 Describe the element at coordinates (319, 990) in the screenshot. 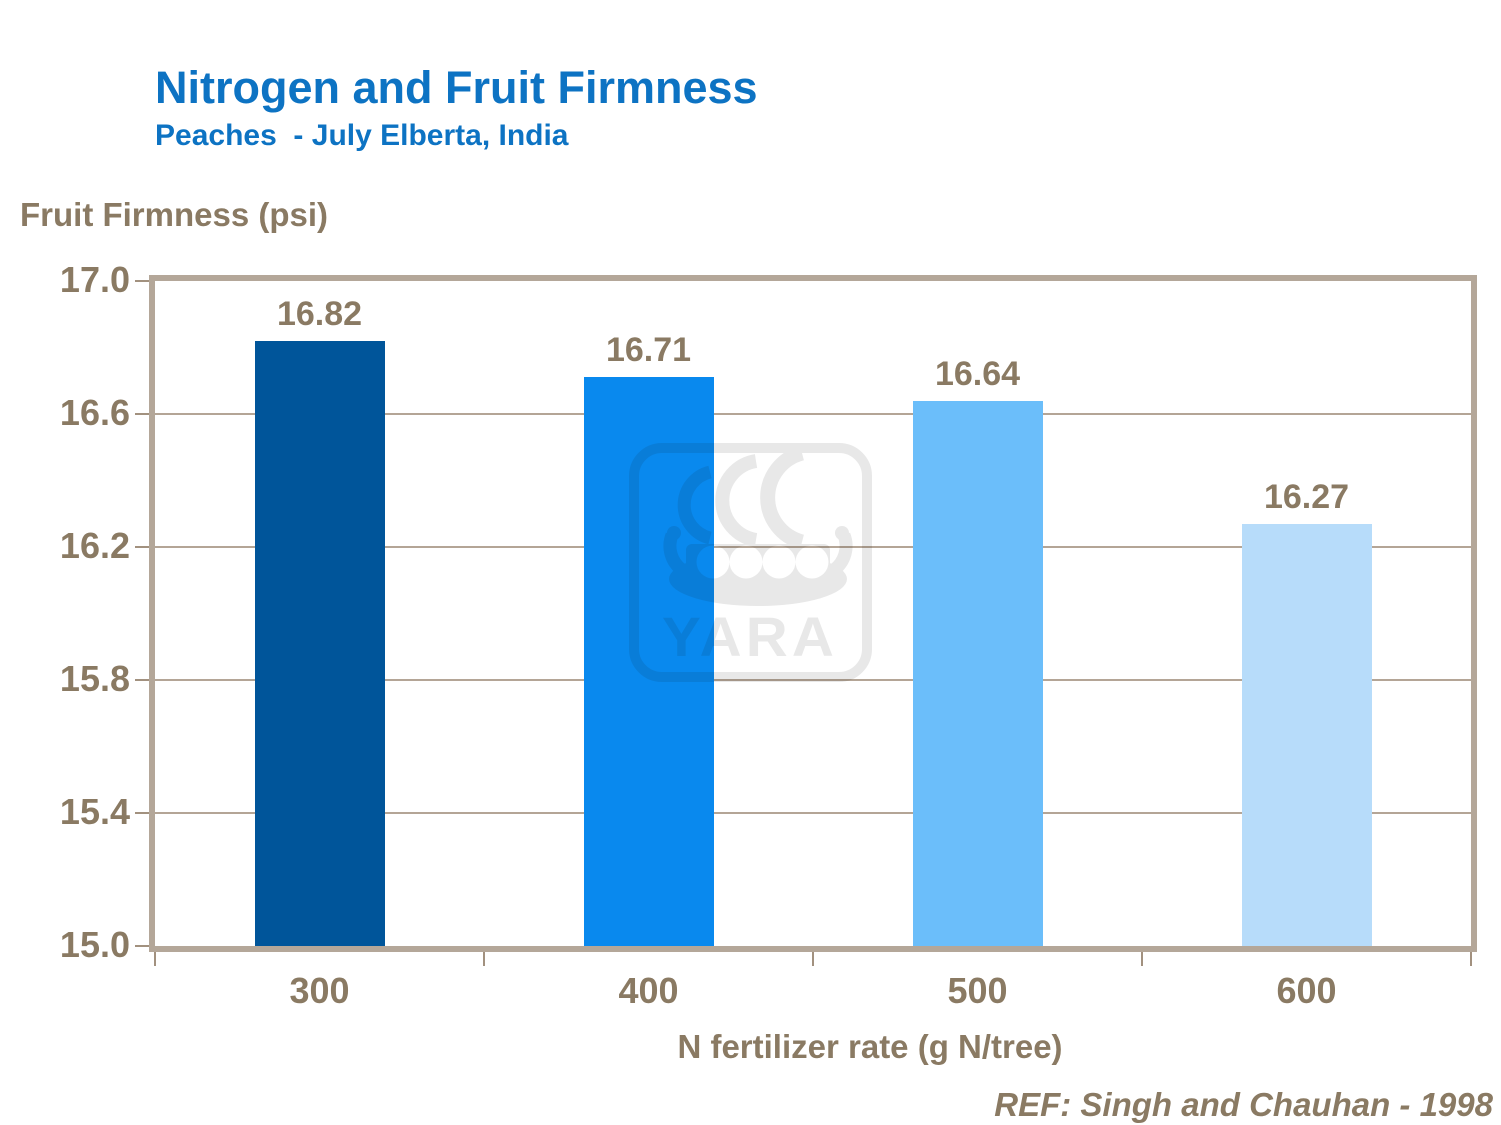

I see `x-tick-label-300: 300` at that location.